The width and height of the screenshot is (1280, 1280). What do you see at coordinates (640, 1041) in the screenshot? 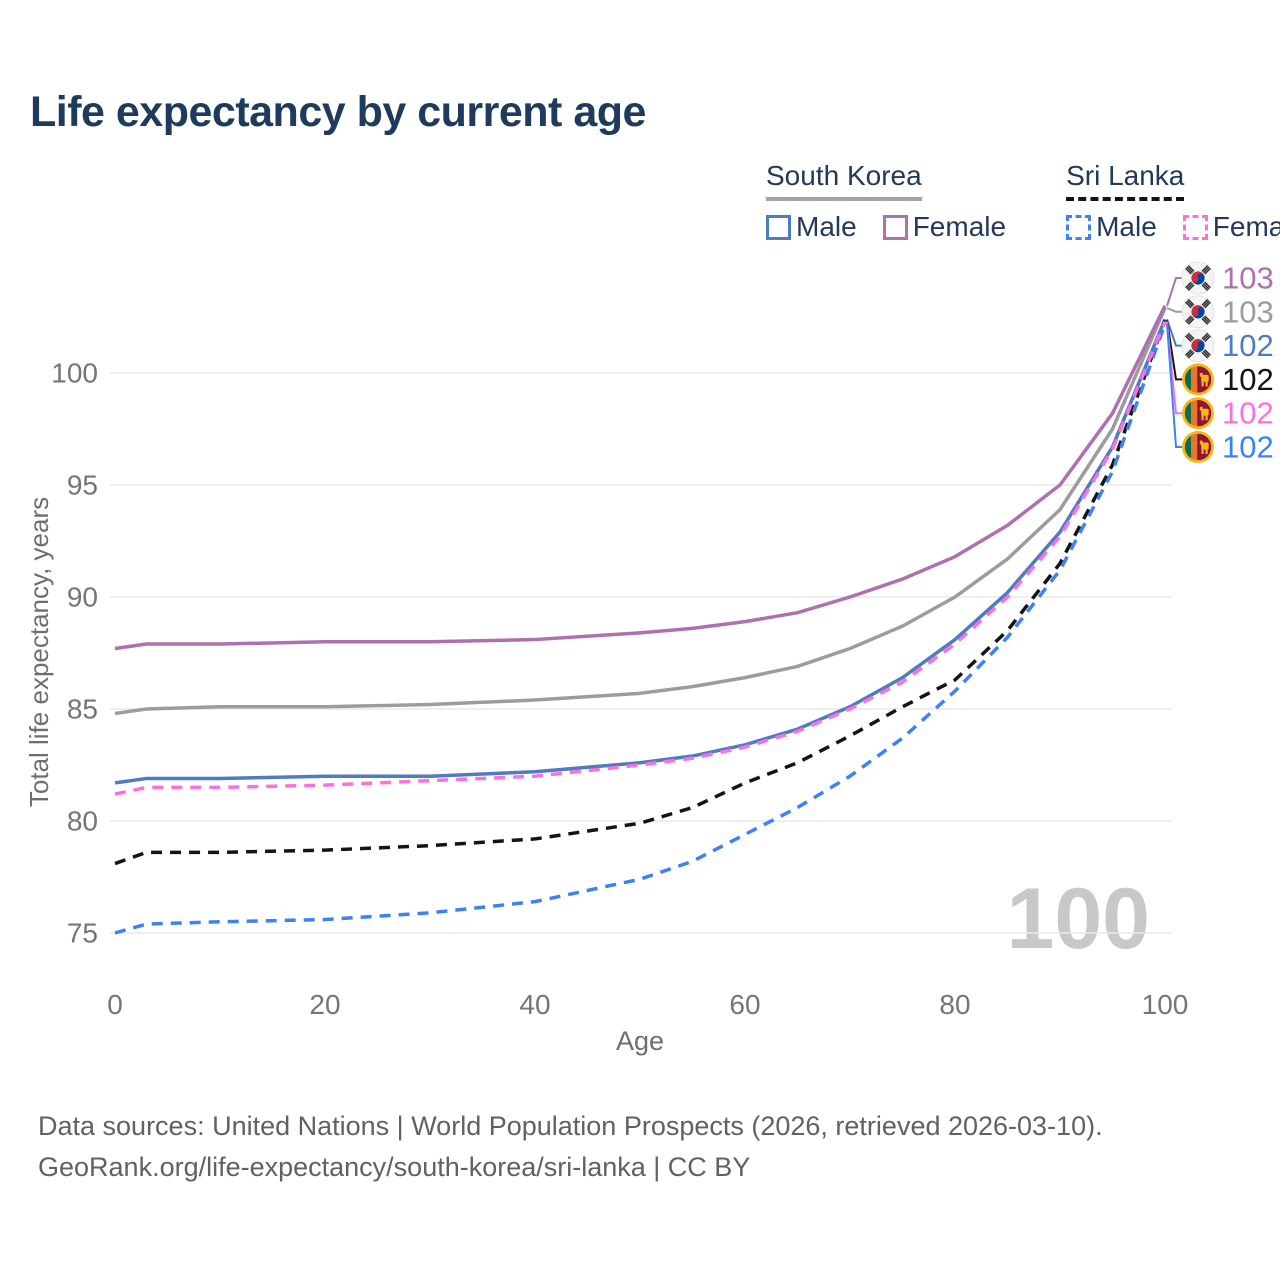
I see `x-axis-title: Age` at bounding box center [640, 1041].